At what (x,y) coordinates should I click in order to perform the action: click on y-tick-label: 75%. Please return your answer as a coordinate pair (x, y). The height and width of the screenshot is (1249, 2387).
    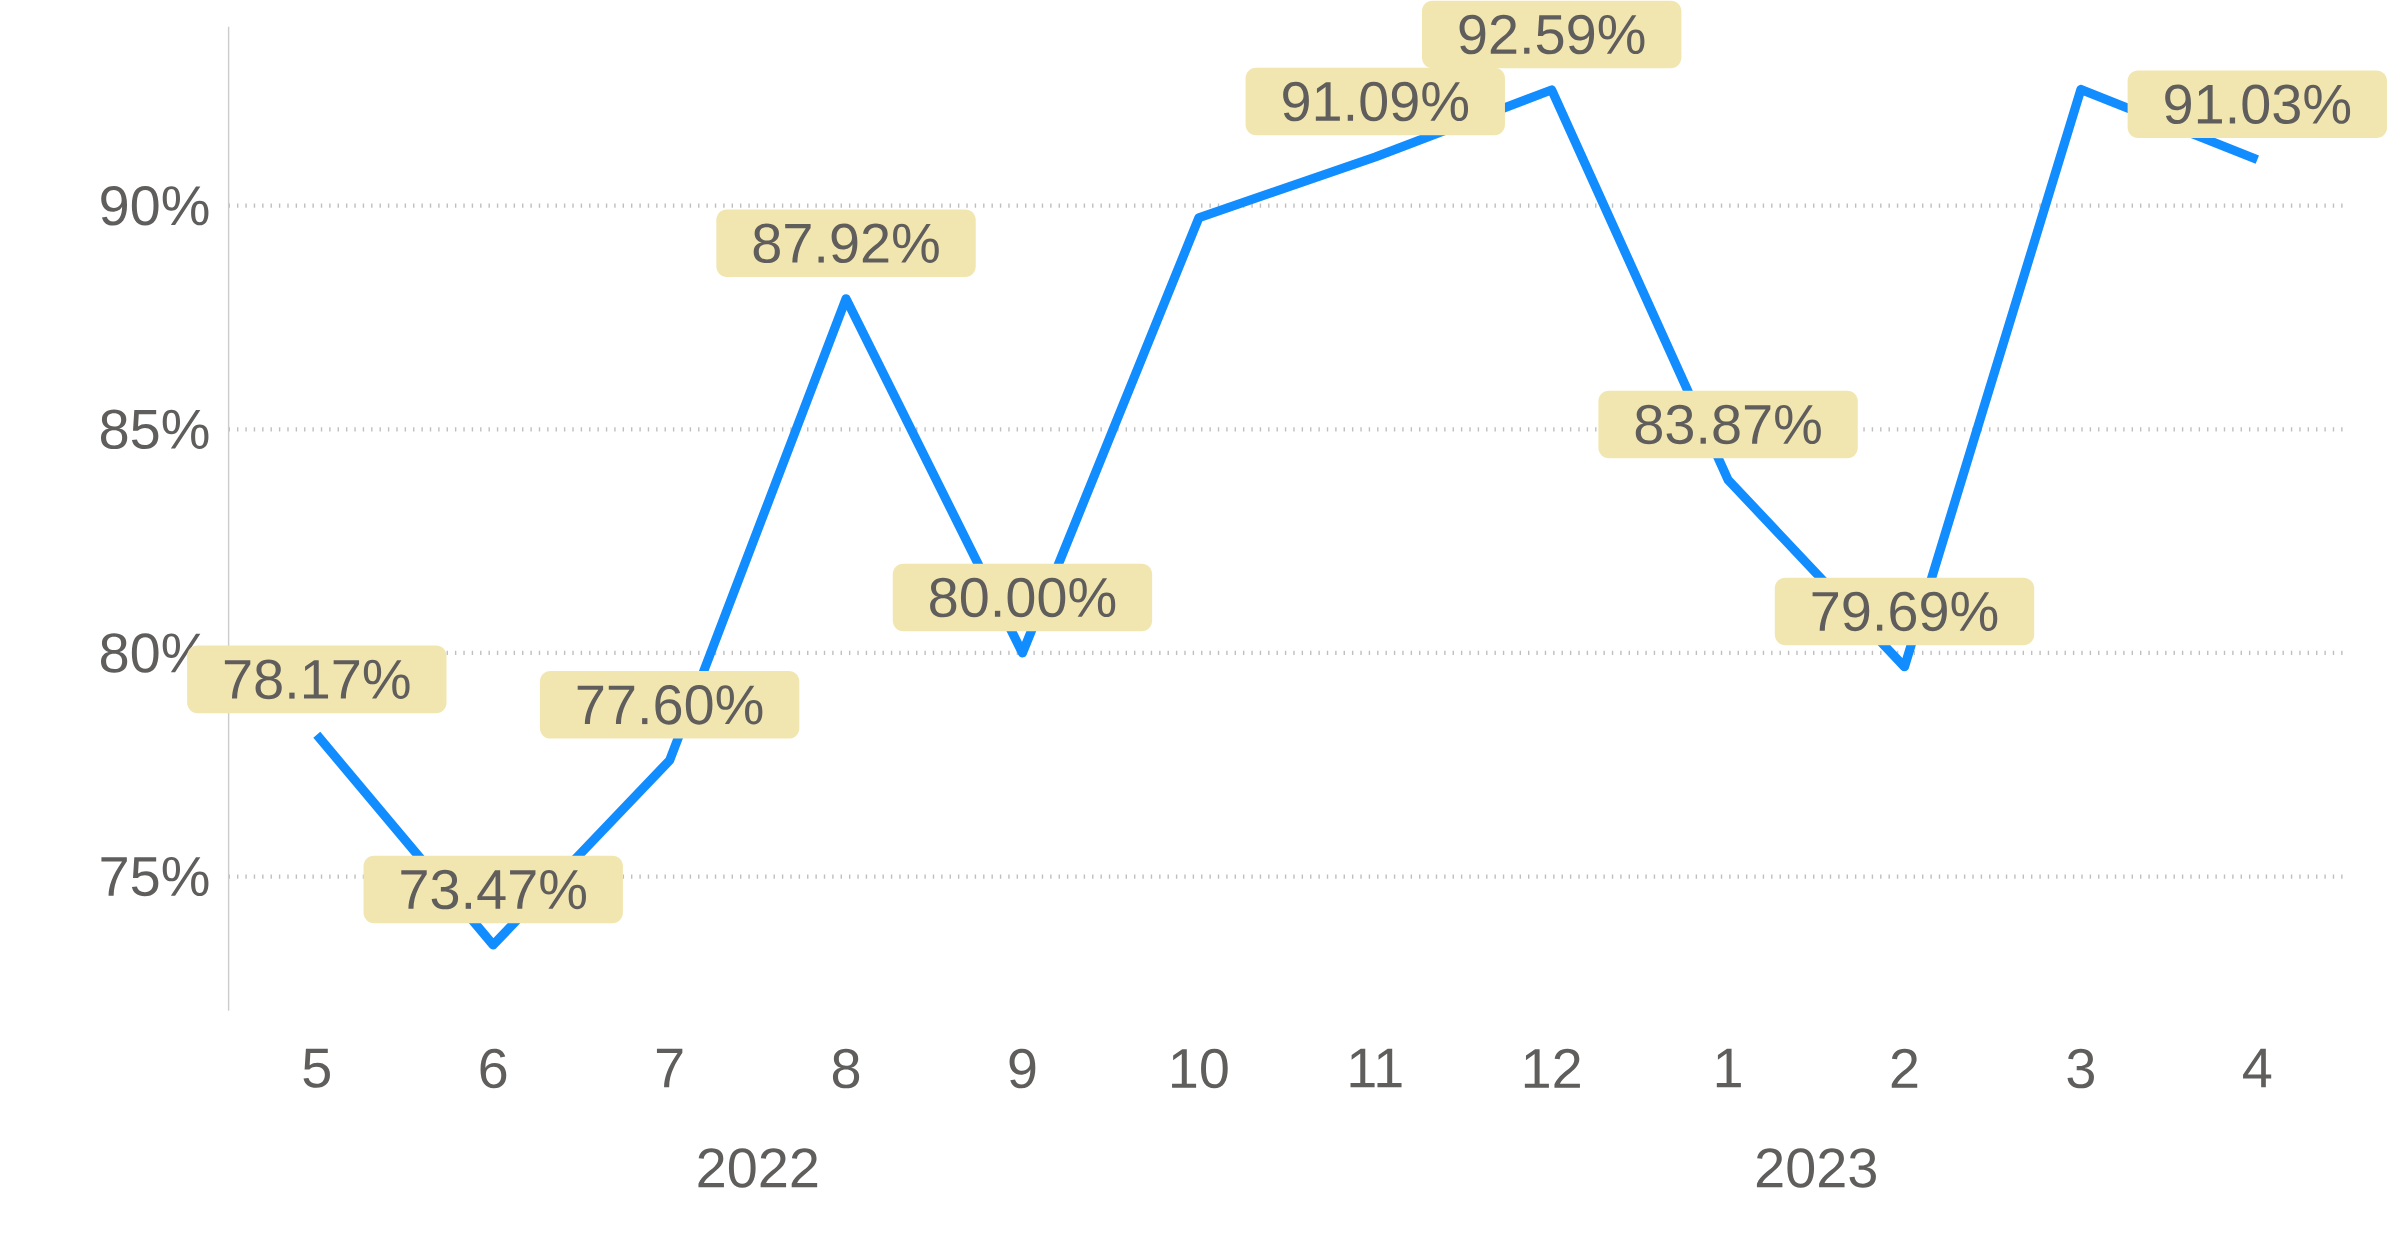
    Looking at the image, I should click on (155, 876).